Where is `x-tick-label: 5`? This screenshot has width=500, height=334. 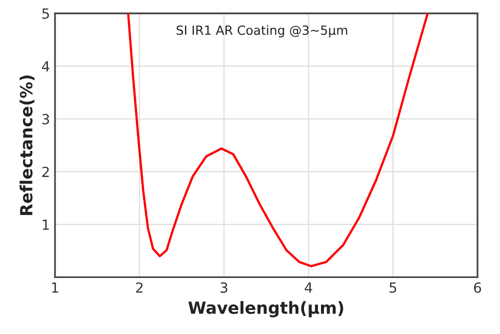 x-tick-label: 5 is located at coordinates (393, 287).